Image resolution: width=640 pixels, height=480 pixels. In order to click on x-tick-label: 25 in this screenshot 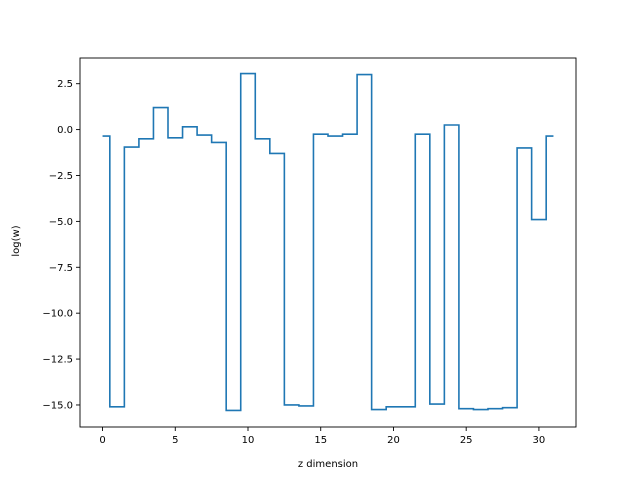, I will do `click(466, 440)`.